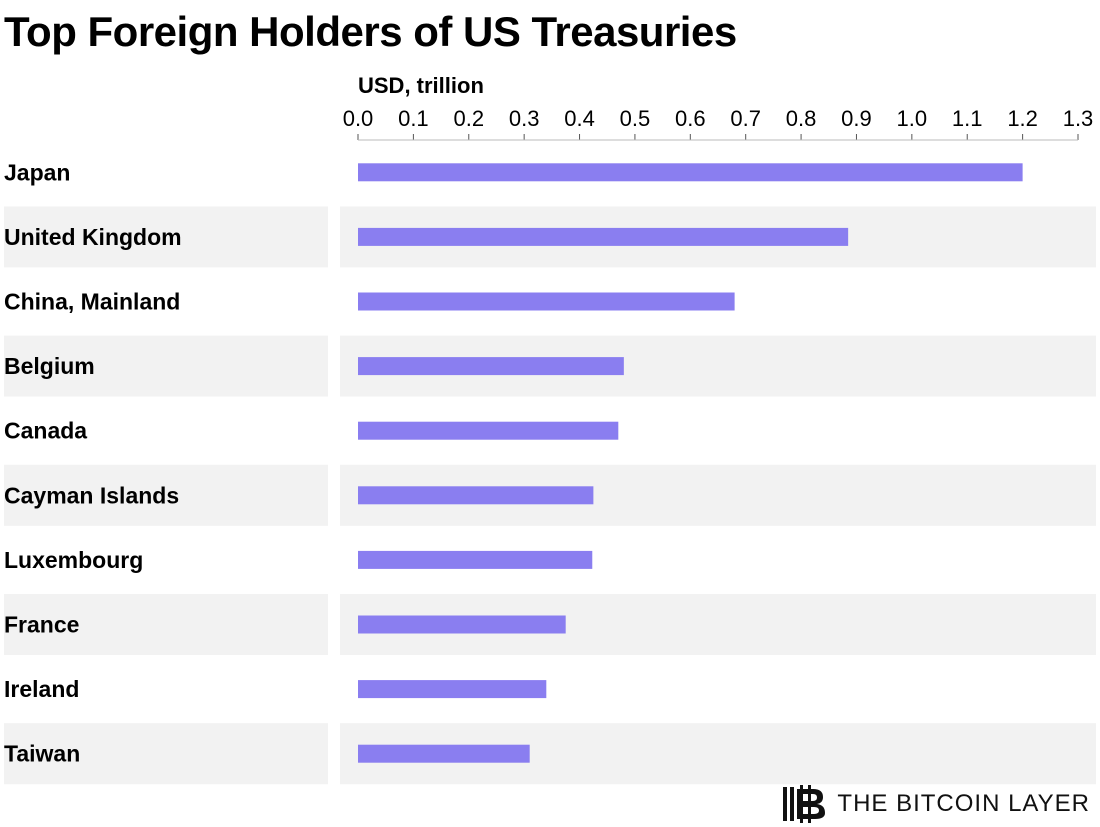  Describe the element at coordinates (1022, 118) in the screenshot. I see `x-tick-label: 1.2` at that location.